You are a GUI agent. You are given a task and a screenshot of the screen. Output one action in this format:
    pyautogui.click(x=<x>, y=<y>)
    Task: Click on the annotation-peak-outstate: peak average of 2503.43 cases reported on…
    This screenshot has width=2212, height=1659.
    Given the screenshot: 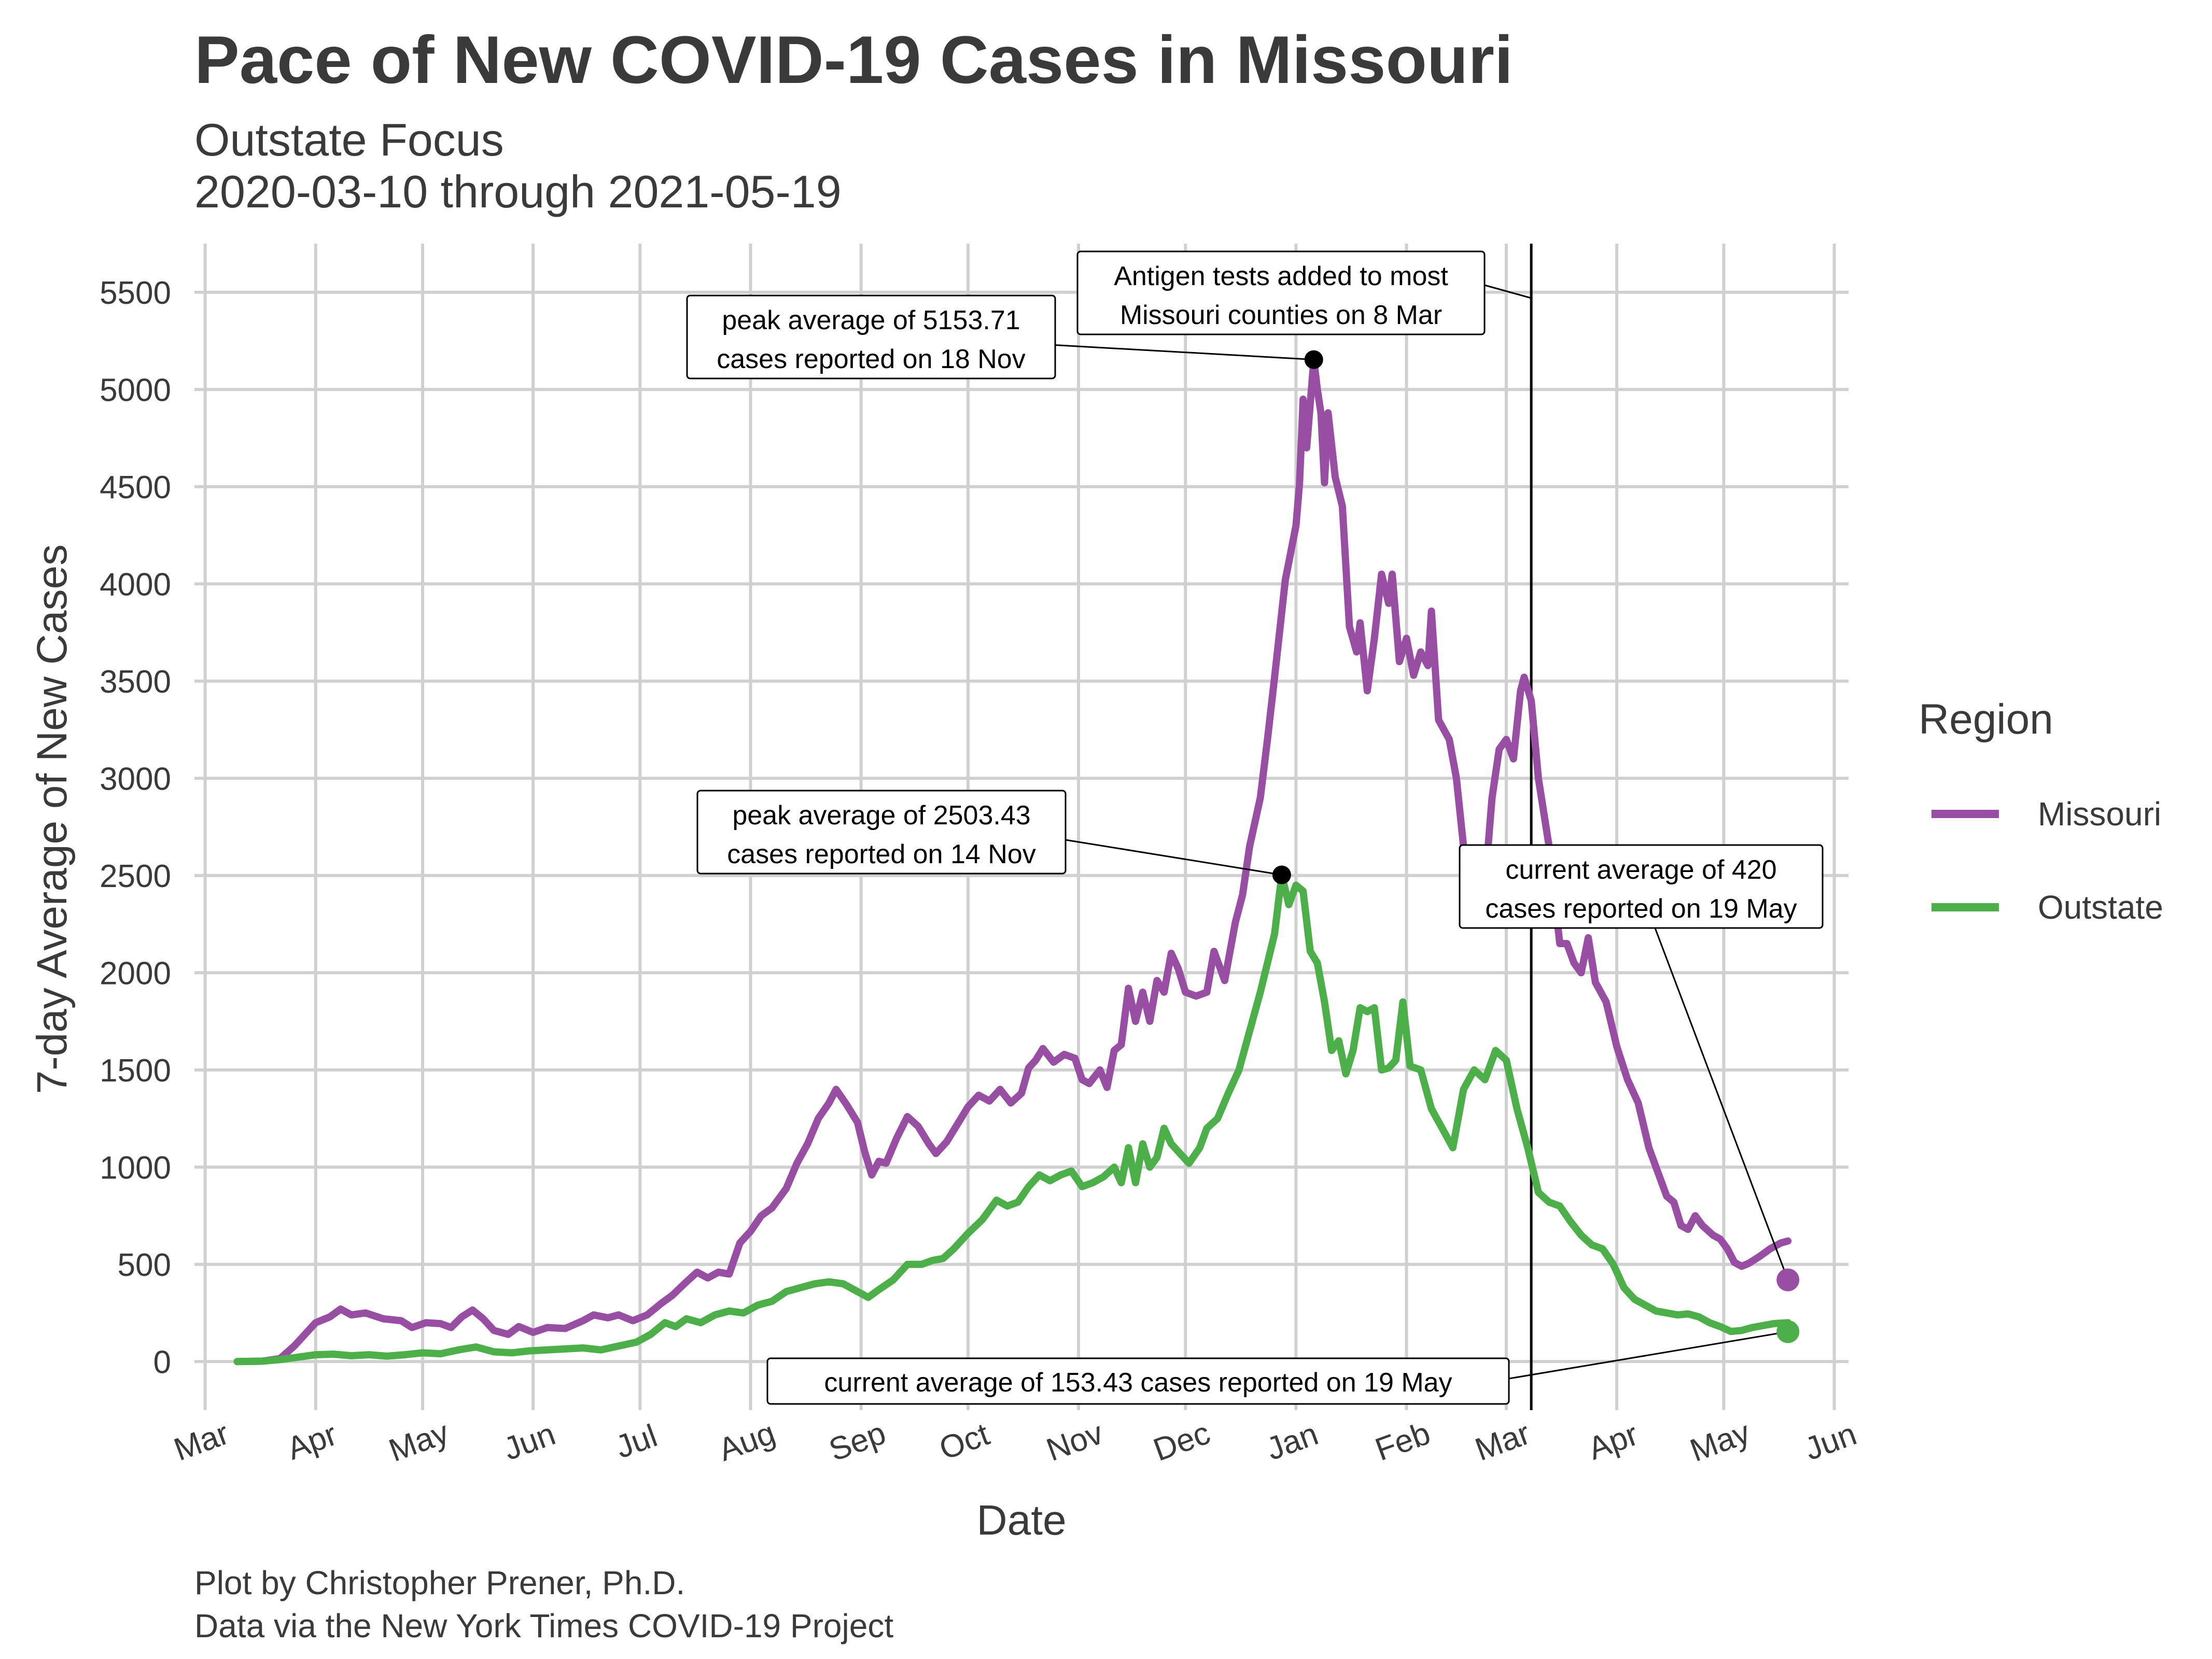 What is the action you would take?
    pyautogui.click(x=989, y=833)
    